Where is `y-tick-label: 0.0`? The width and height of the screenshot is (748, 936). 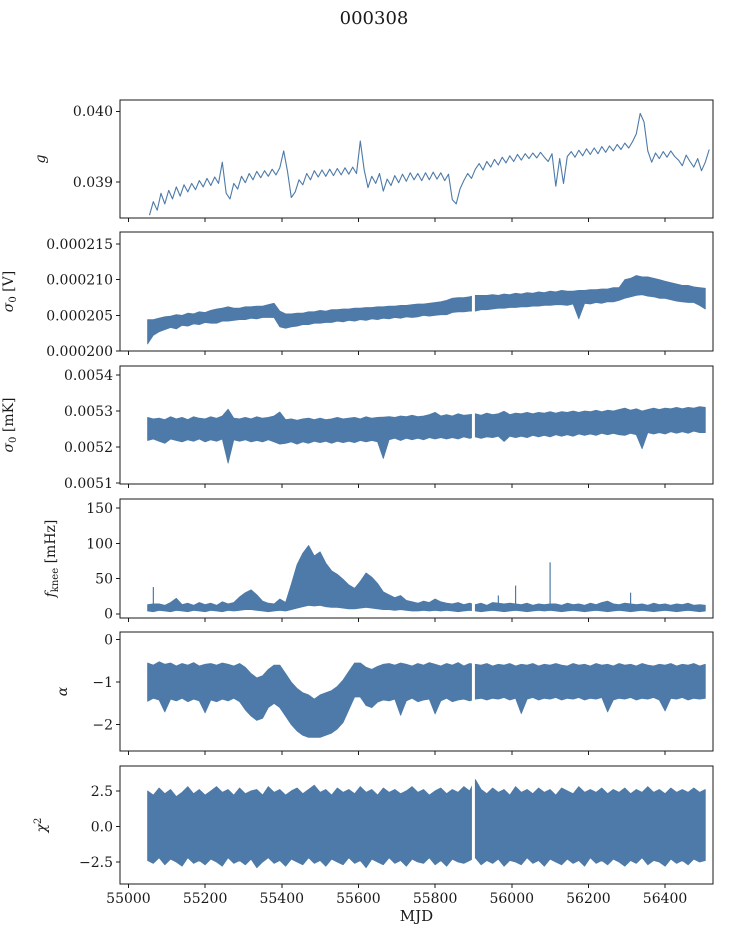 y-tick-label: 0.0 is located at coordinates (102, 827).